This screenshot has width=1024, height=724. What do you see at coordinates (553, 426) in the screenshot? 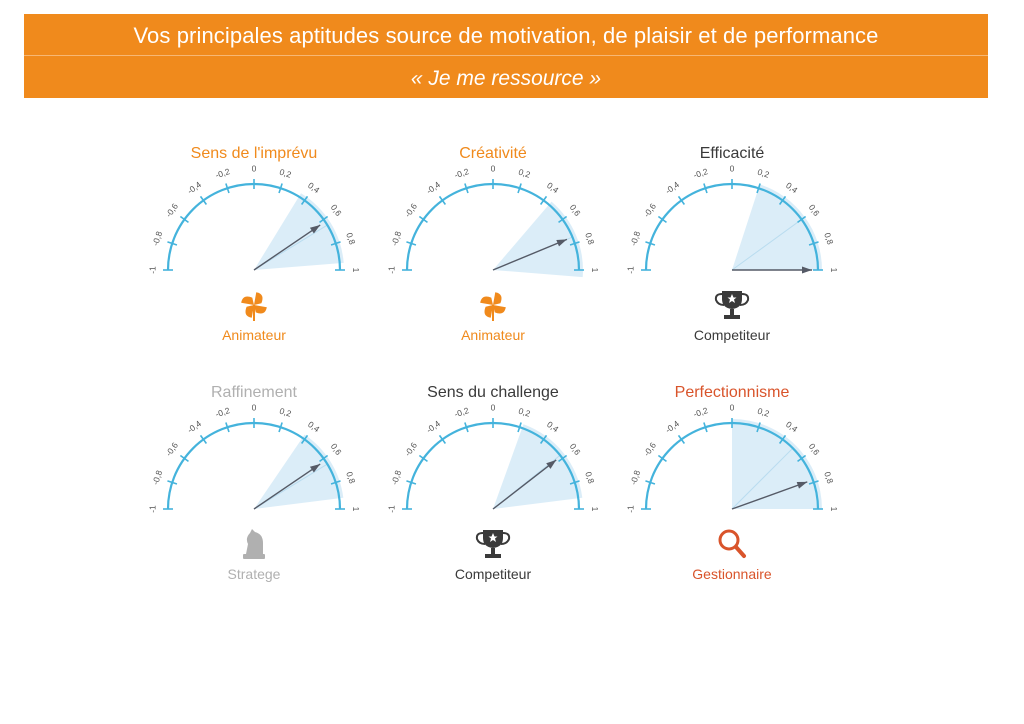
I see `gauge-tick-label: 0,4` at bounding box center [553, 426].